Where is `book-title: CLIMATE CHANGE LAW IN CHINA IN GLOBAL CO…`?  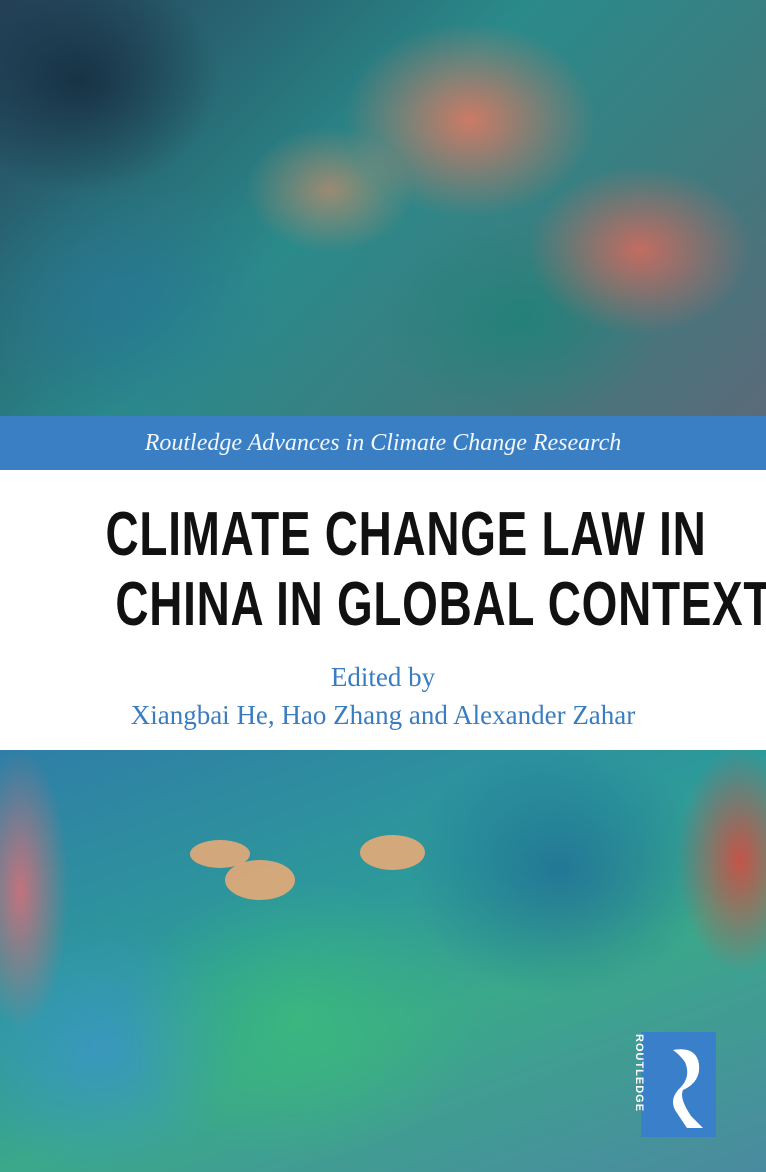
book-title: CLIMATE CHANGE LAW IN CHINA IN GLOBAL CO… is located at coordinates (383, 570).